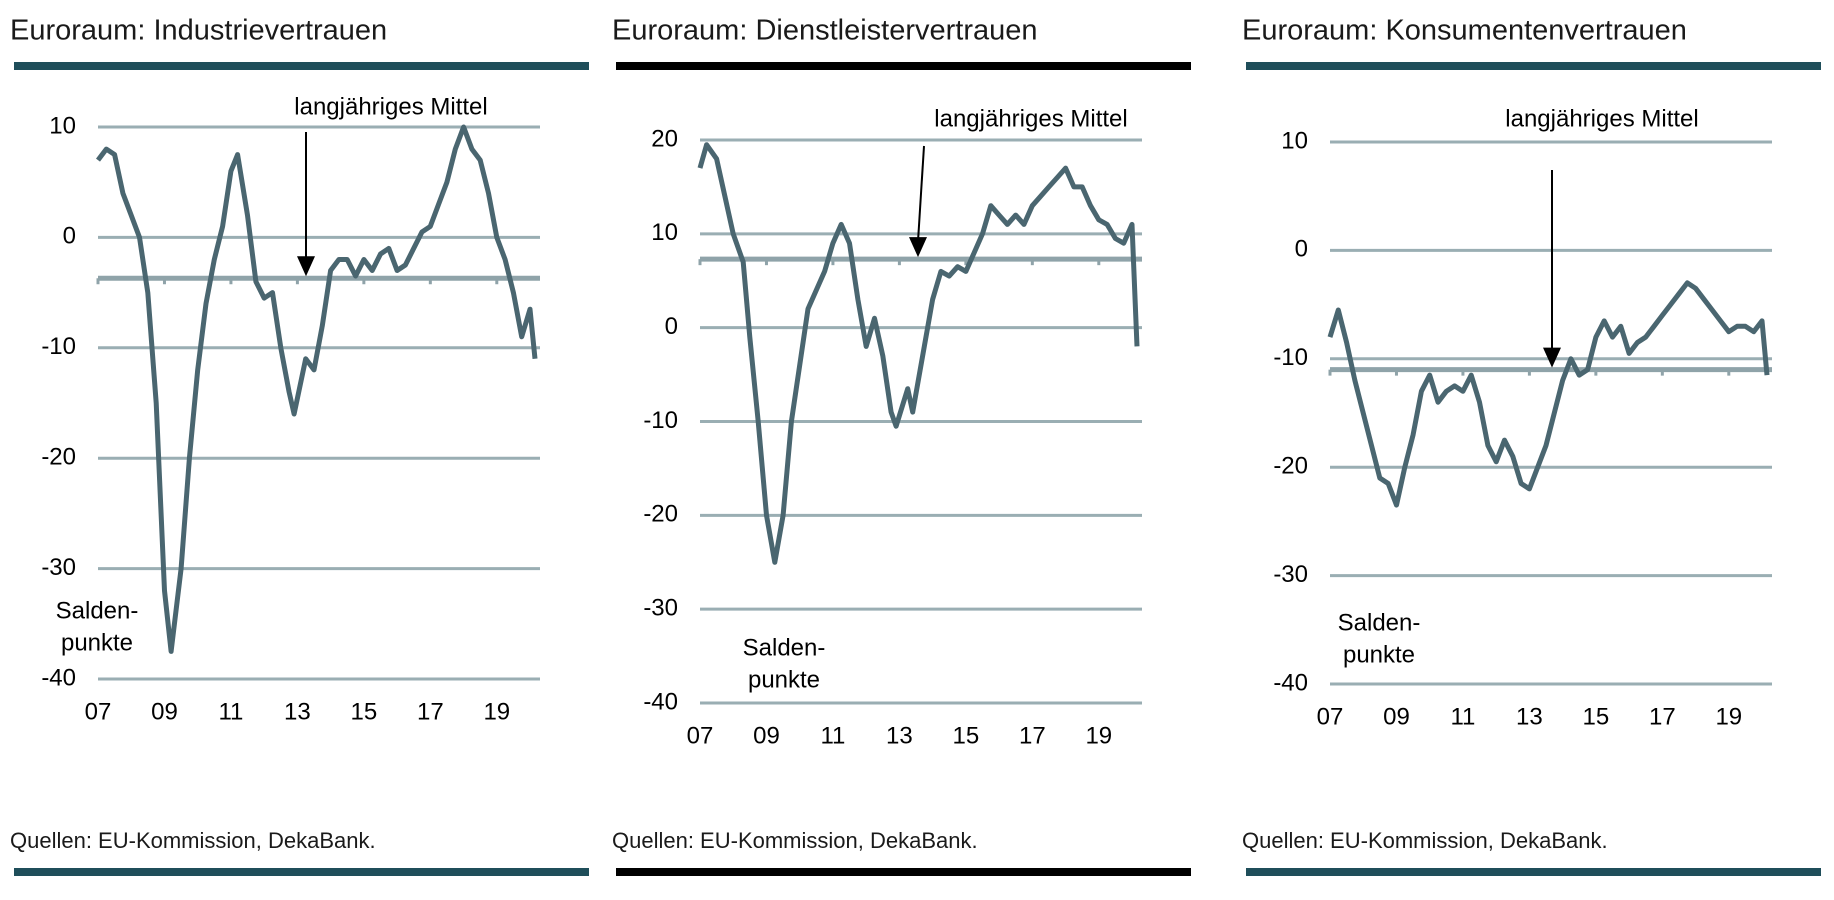  What do you see at coordinates (664, 138) in the screenshot?
I see `y-tick-label: 20` at bounding box center [664, 138].